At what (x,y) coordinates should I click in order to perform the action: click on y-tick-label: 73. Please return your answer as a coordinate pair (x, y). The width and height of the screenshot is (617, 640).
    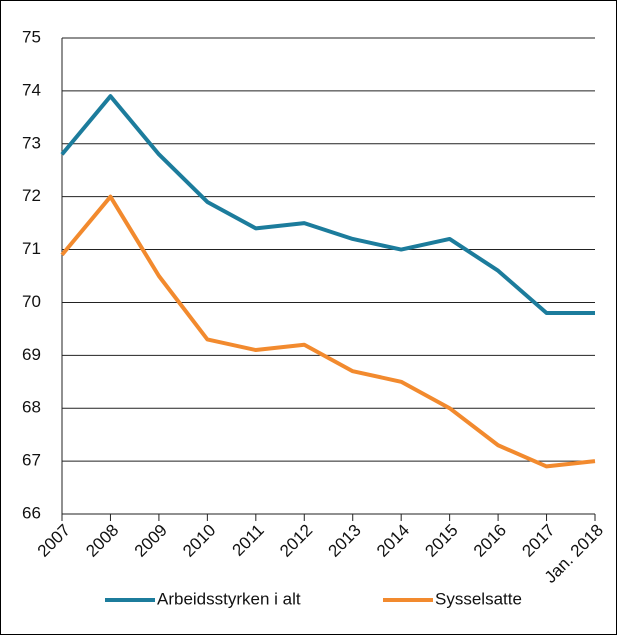
    Looking at the image, I should click on (31, 142).